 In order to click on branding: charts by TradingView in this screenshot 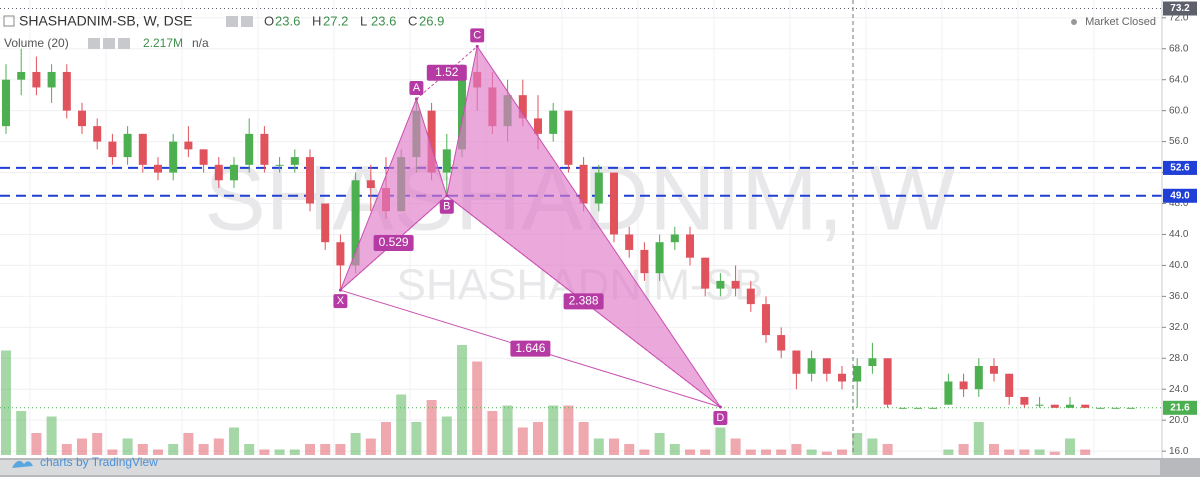, I will do `click(99, 462)`.